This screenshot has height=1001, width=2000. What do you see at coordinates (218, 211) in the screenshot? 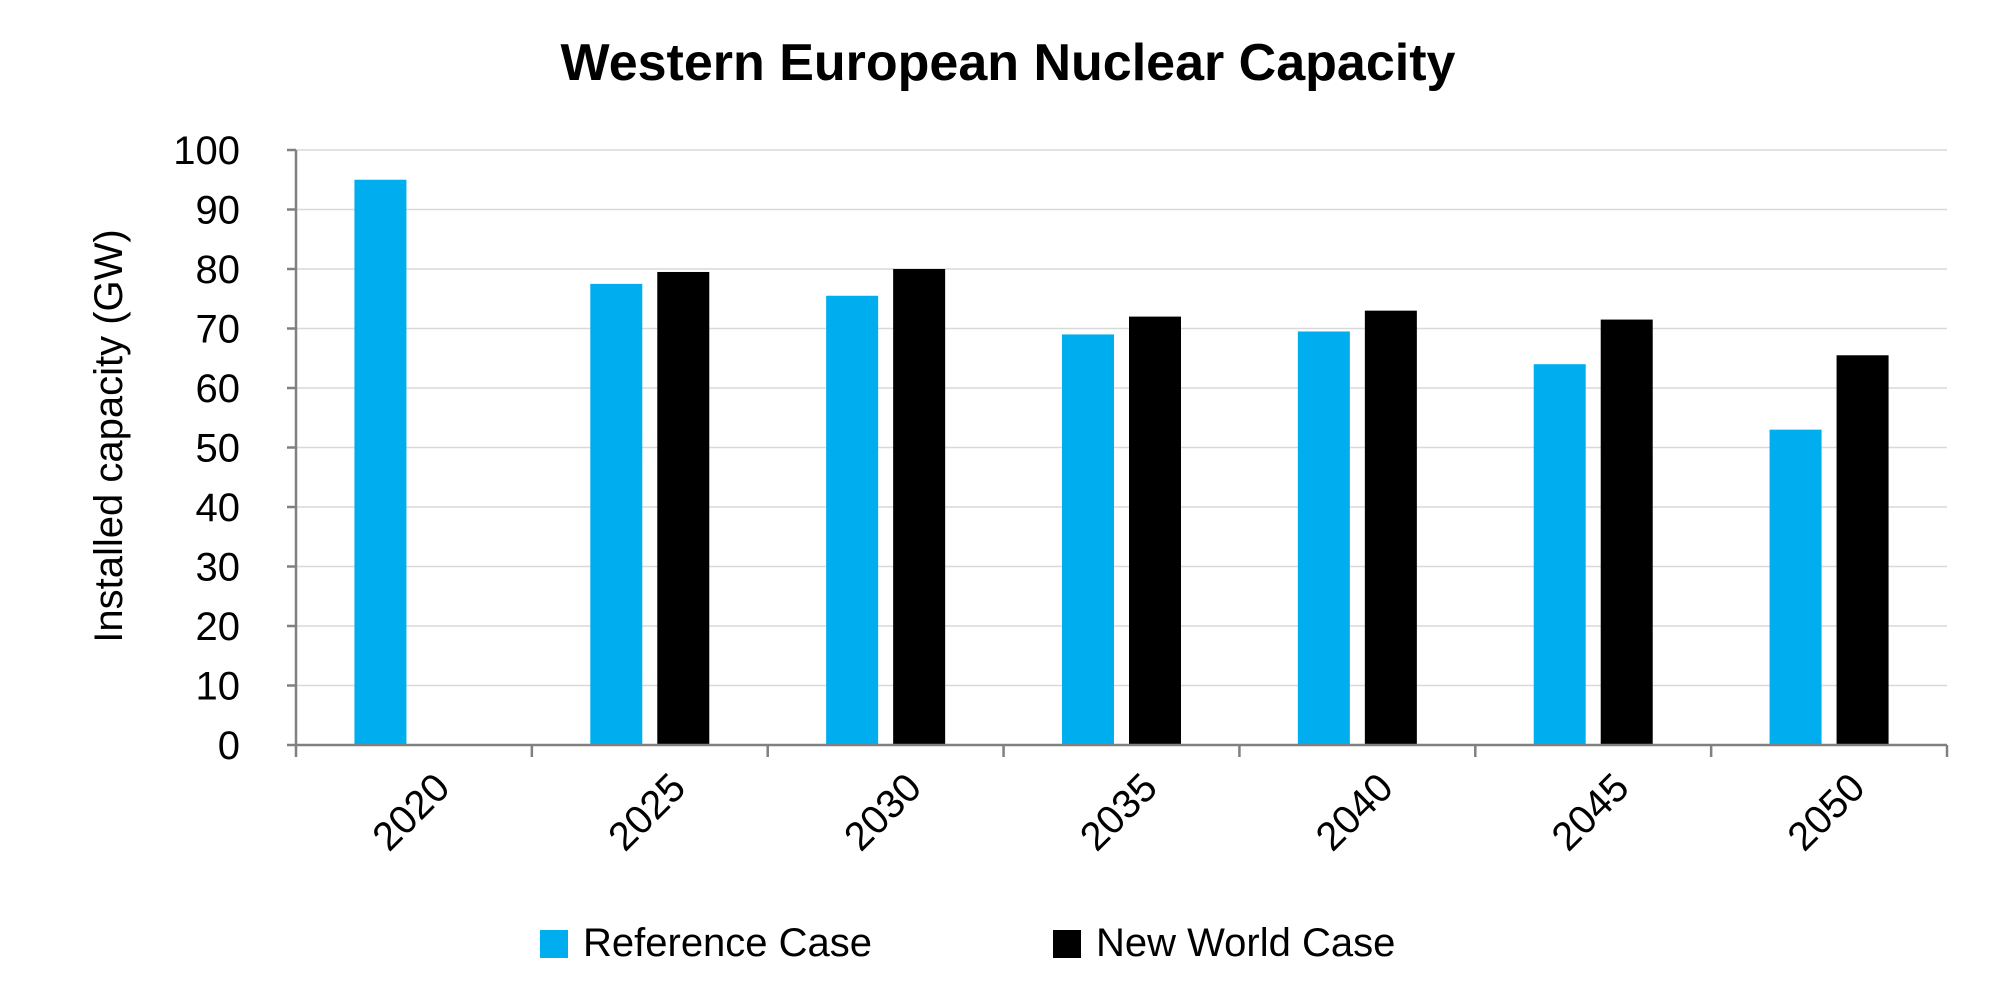
I see `y-tick-label: 90` at bounding box center [218, 211].